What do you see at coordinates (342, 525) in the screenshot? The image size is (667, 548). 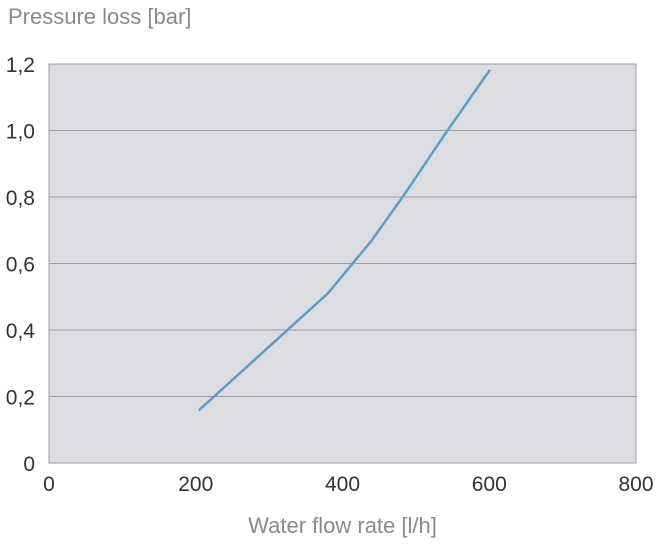 I see `x-axis-title: Water flow rate [l/h]` at bounding box center [342, 525].